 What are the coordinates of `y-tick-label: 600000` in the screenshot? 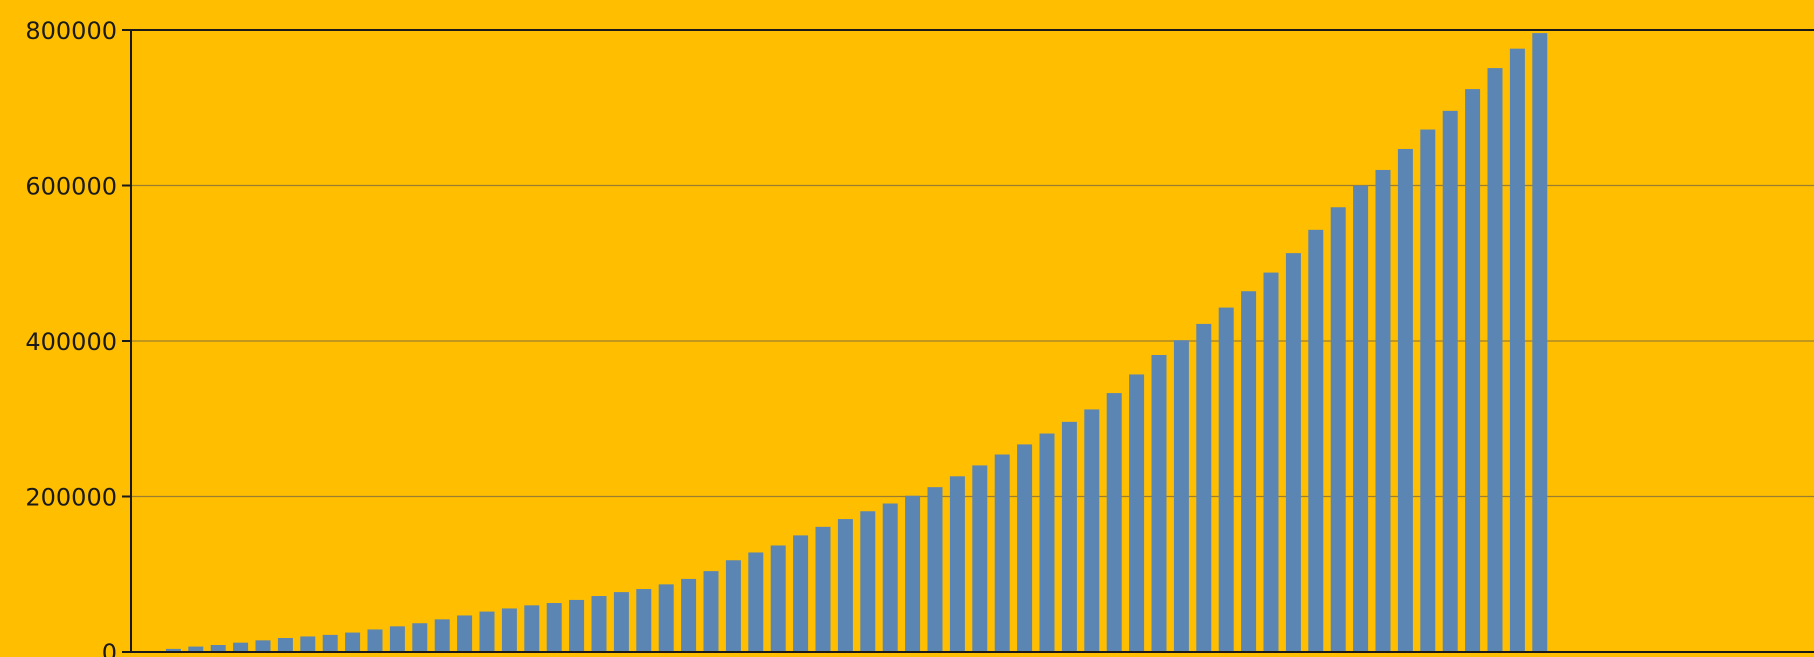 It's located at (71, 187).